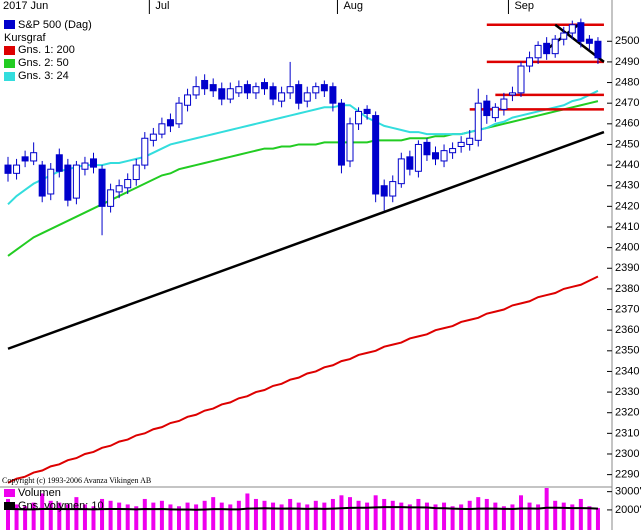 The height and width of the screenshot is (530, 642). Describe the element at coordinates (162, 6) in the screenshot. I see `x-tick-label: Jul` at that location.